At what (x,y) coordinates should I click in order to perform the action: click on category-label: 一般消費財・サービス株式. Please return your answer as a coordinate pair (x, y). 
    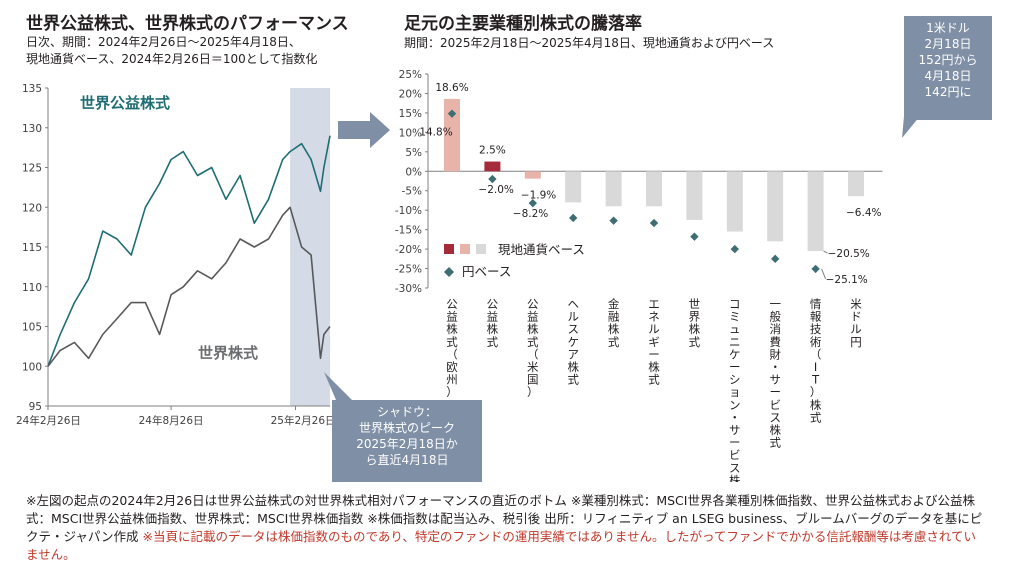
    Looking at the image, I should click on (775, 373).